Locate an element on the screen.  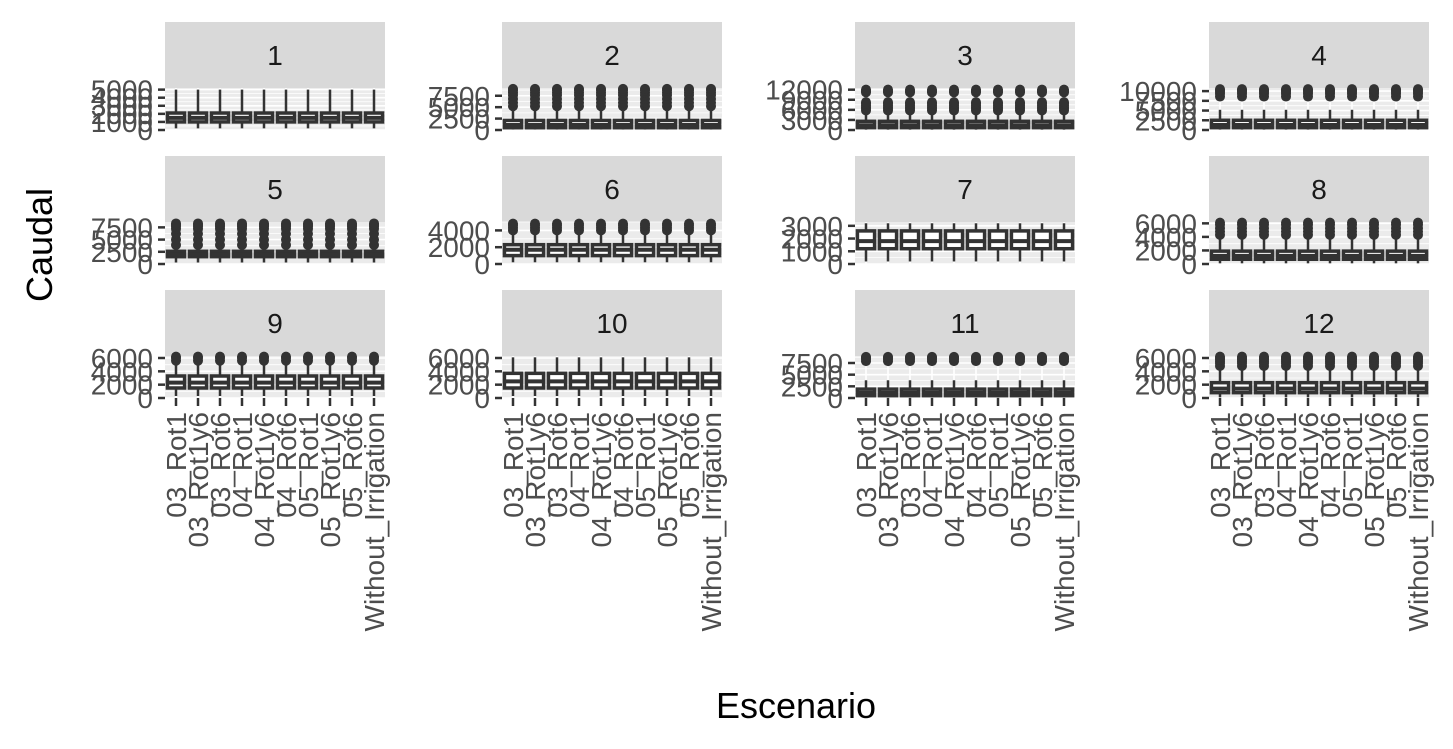
facet-strip-label: 1 is located at coordinates (275, 55).